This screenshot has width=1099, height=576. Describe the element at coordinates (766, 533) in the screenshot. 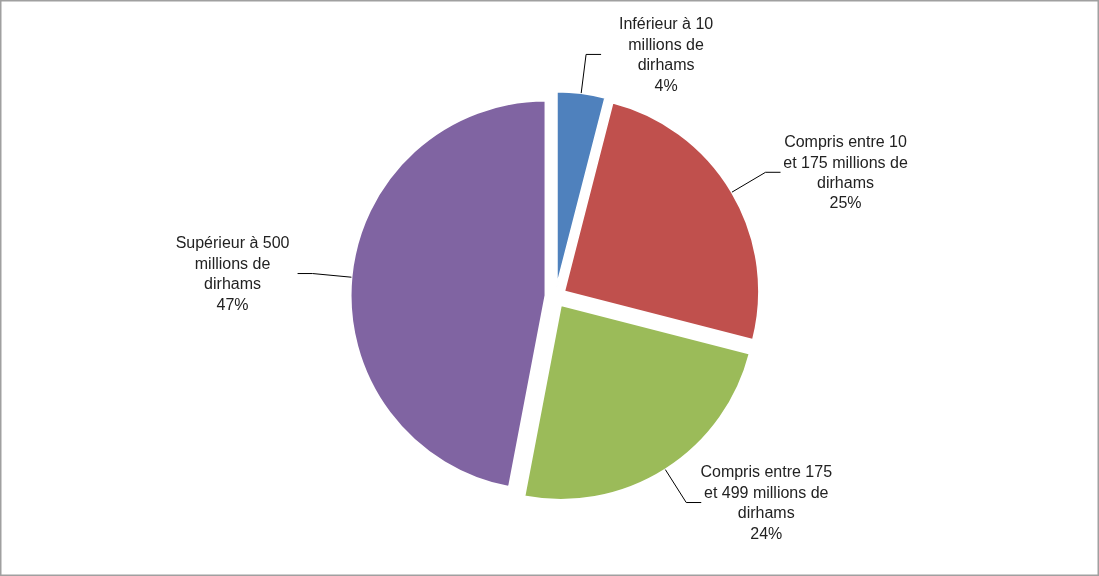

I see `data-label: 24%` at that location.